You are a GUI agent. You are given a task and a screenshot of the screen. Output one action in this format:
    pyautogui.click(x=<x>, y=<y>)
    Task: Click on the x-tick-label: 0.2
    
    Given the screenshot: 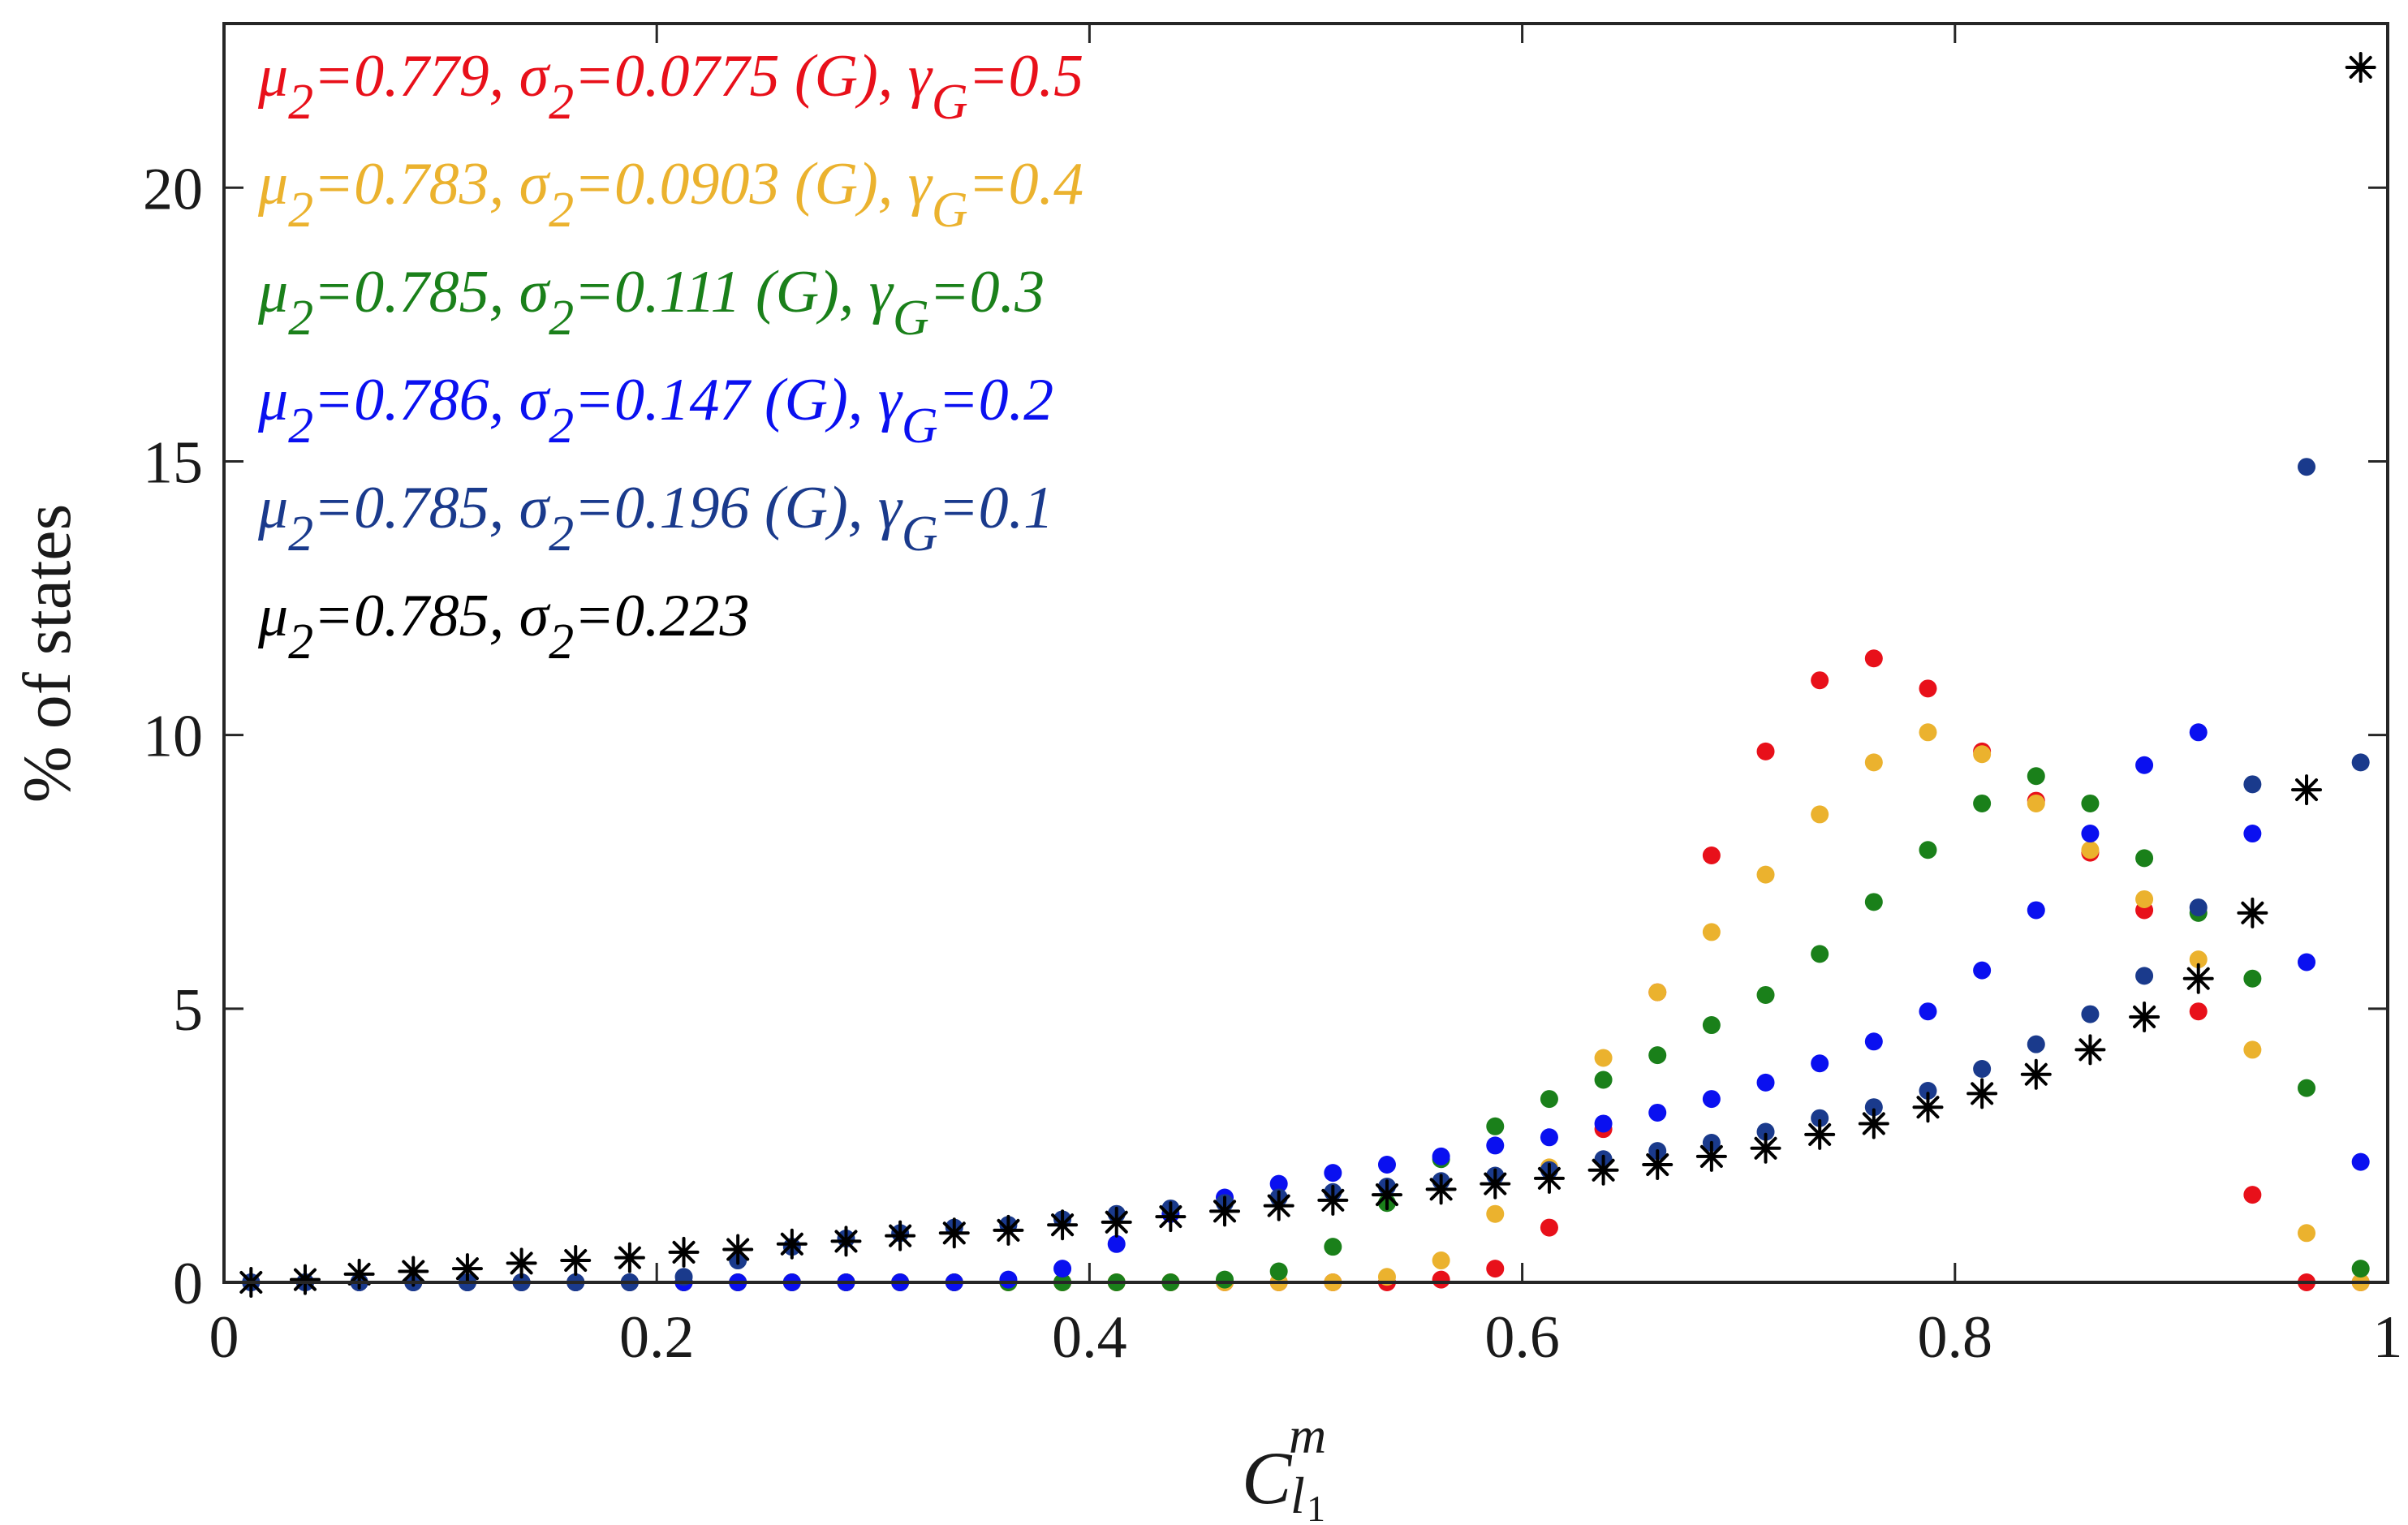 What is the action you would take?
    pyautogui.click(x=657, y=1337)
    